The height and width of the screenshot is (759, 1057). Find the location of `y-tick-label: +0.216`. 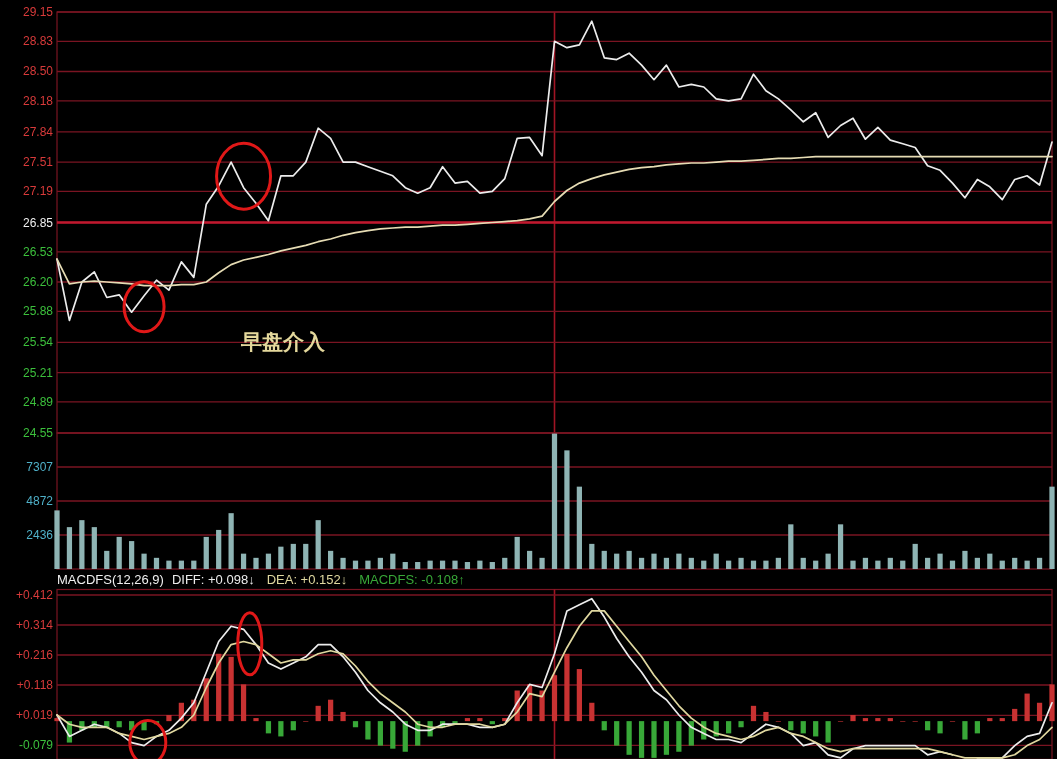

y-tick-label: +0.216 is located at coordinates (34, 655).